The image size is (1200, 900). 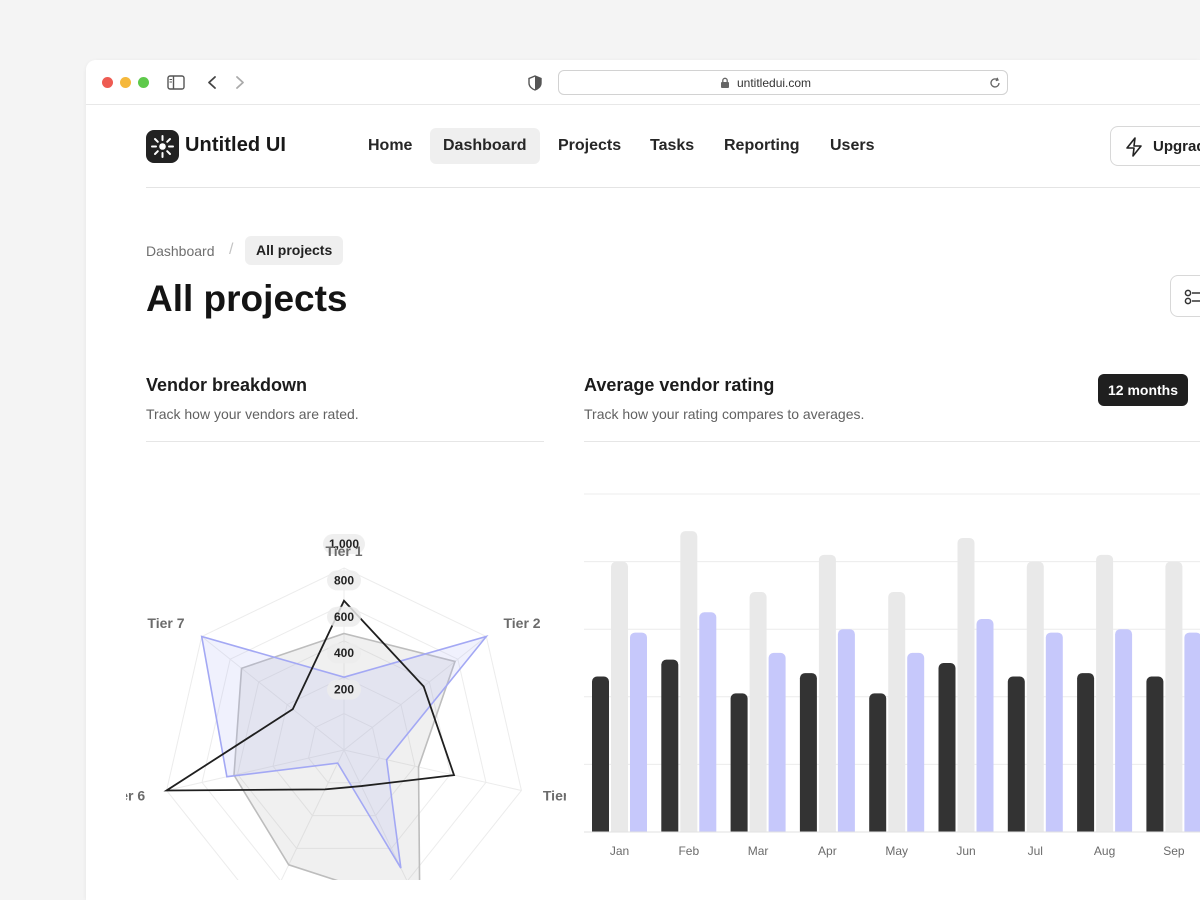 I want to click on nav-reporting: Reporting, so click(x=762, y=145).